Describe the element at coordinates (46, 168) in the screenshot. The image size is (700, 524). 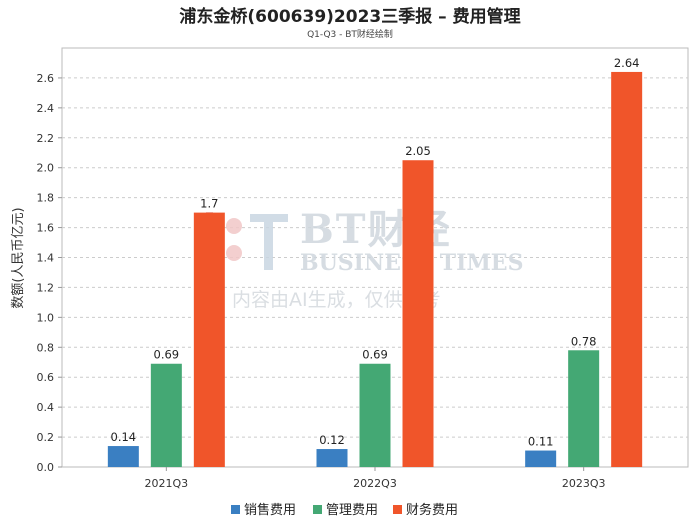
I see `y-tick-label: 2.0` at that location.